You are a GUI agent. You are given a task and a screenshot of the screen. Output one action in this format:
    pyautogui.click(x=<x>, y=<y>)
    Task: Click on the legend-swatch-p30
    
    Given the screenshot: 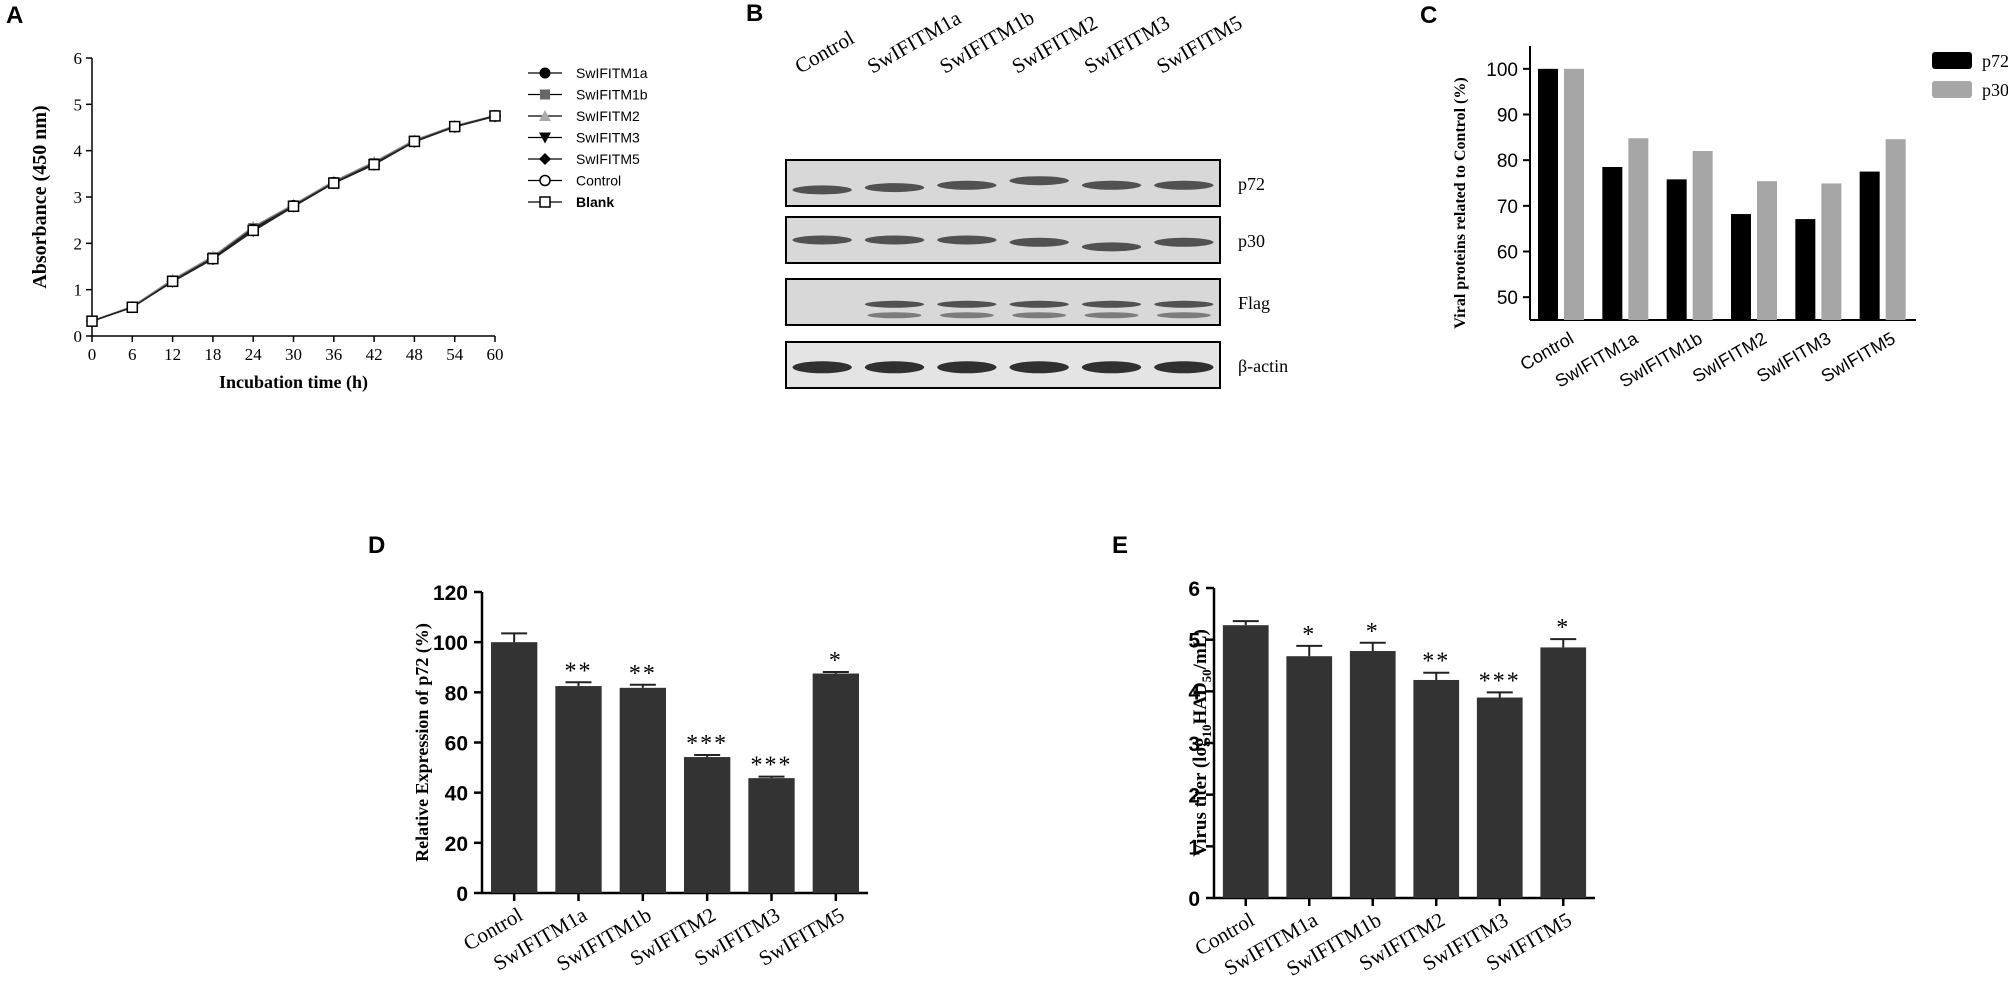 What is the action you would take?
    pyautogui.click(x=1952, y=89)
    